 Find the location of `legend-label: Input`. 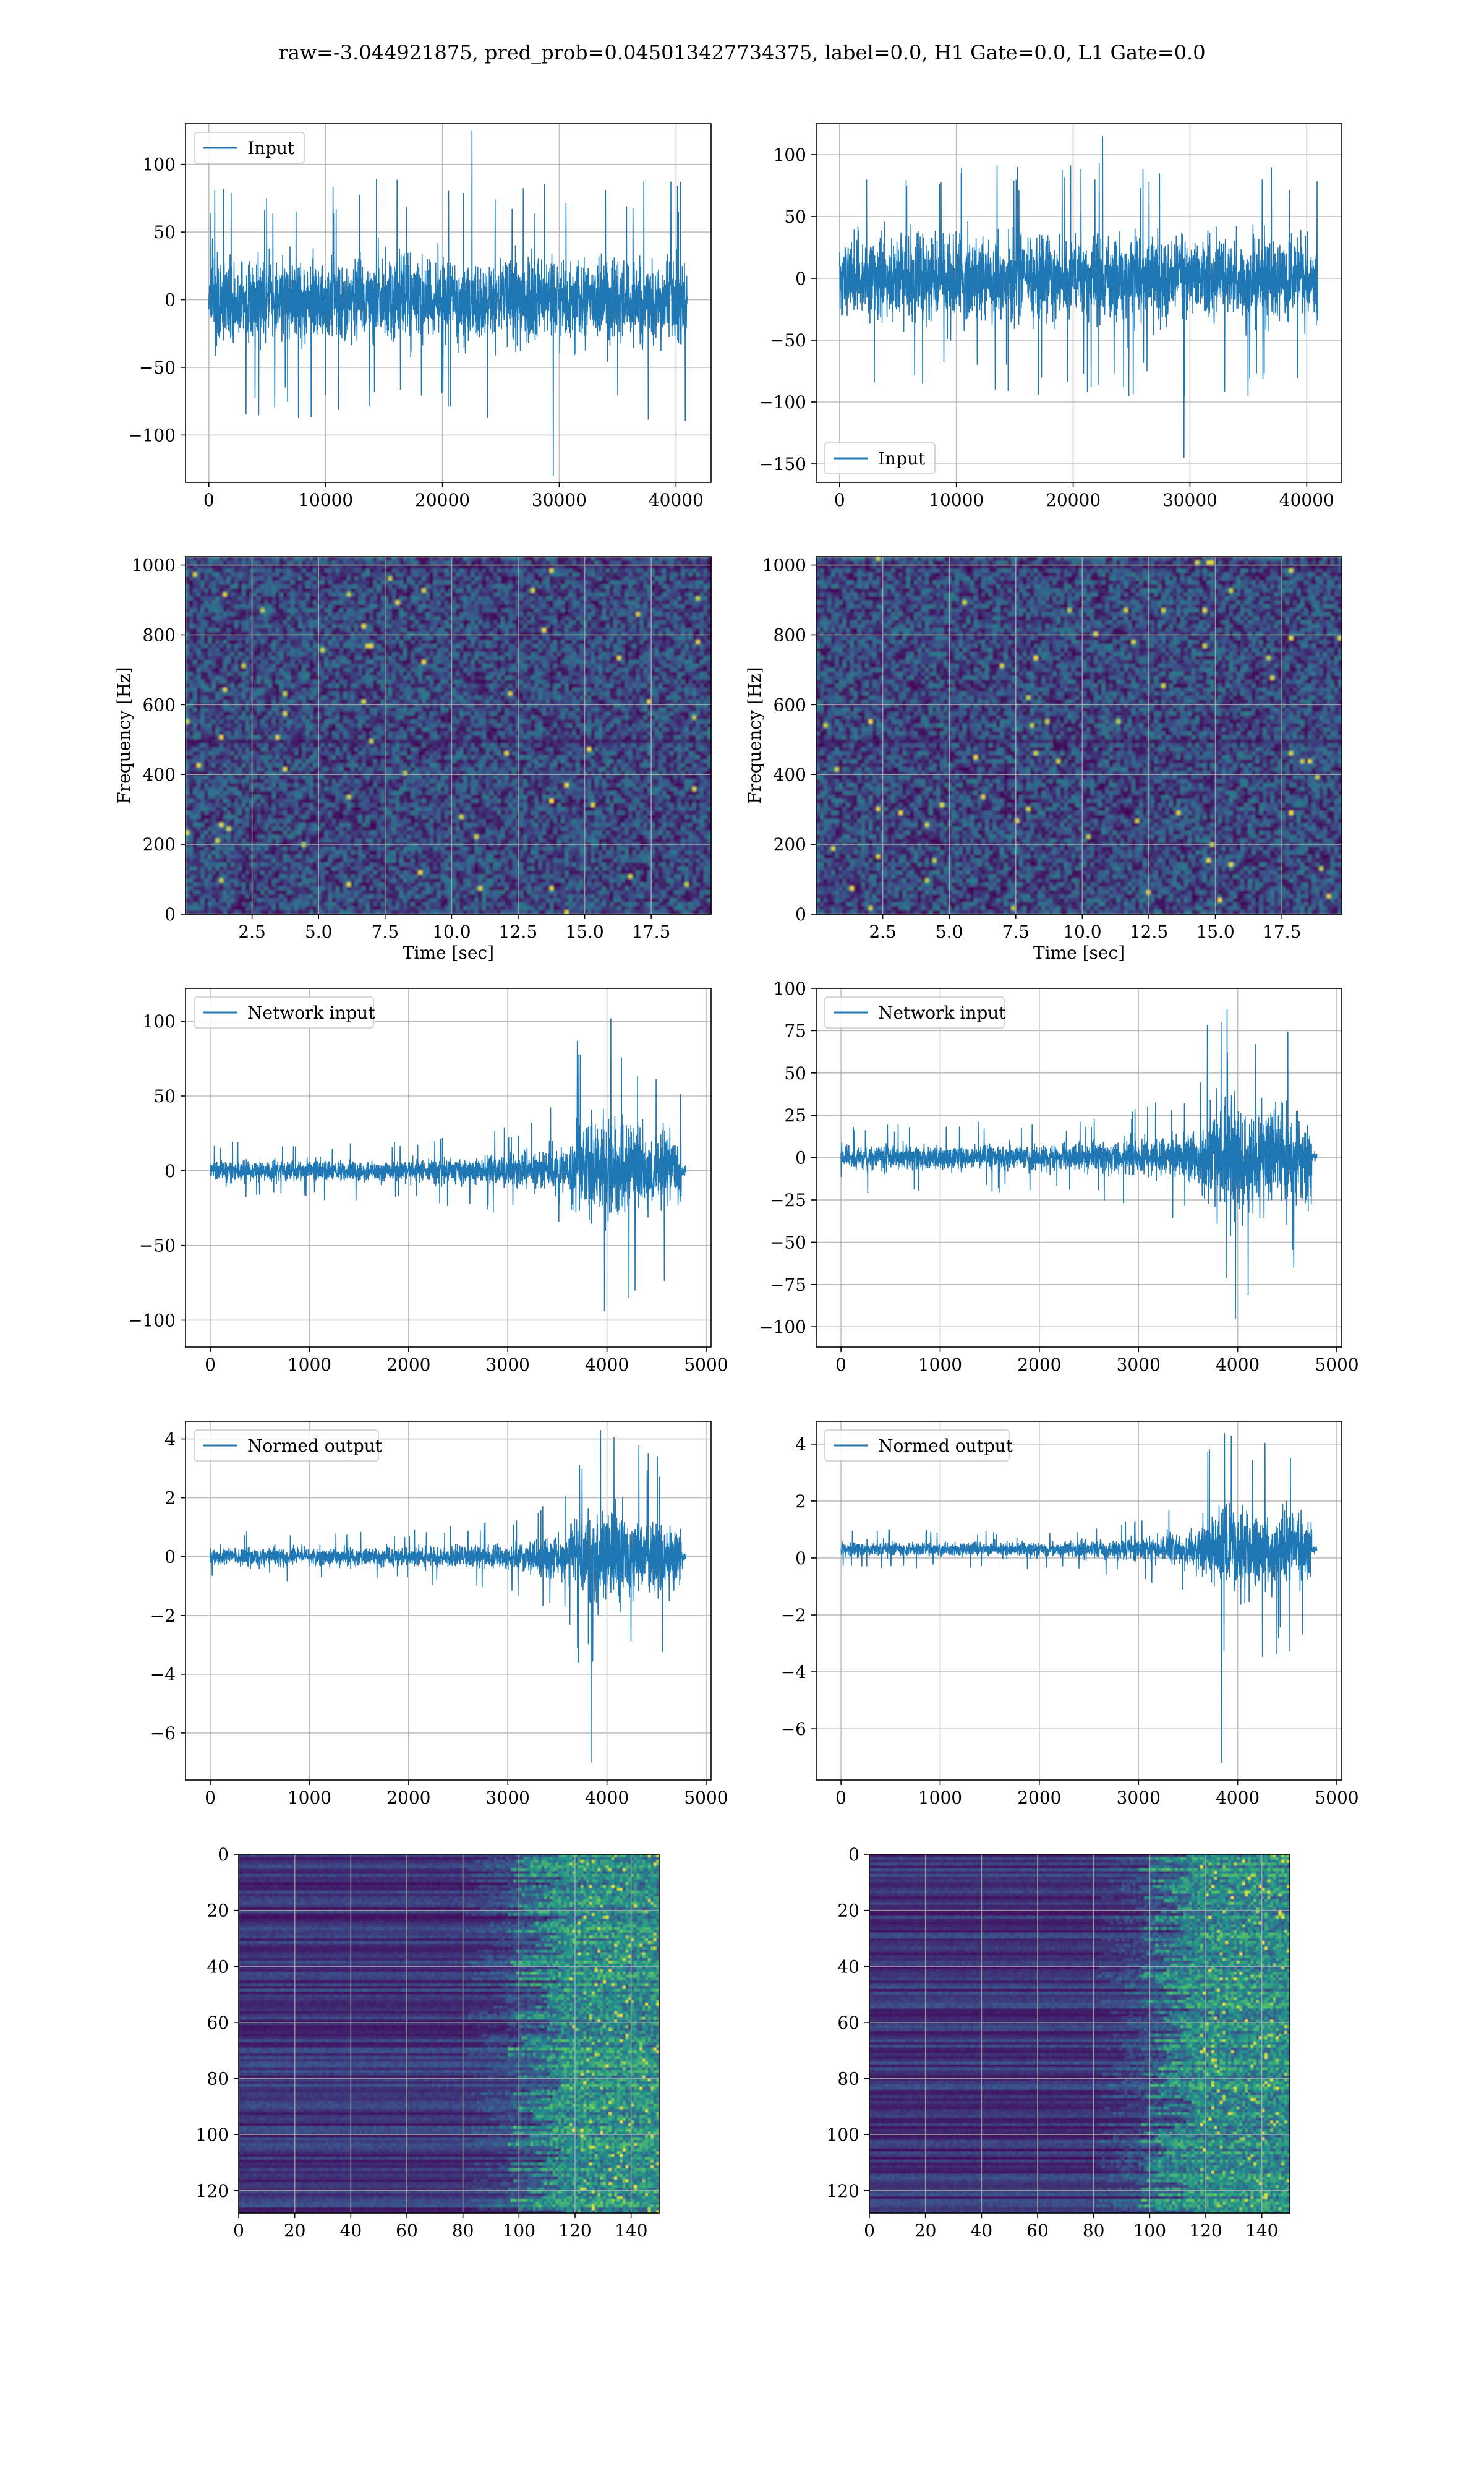

legend-label: Input is located at coordinates (902, 458).